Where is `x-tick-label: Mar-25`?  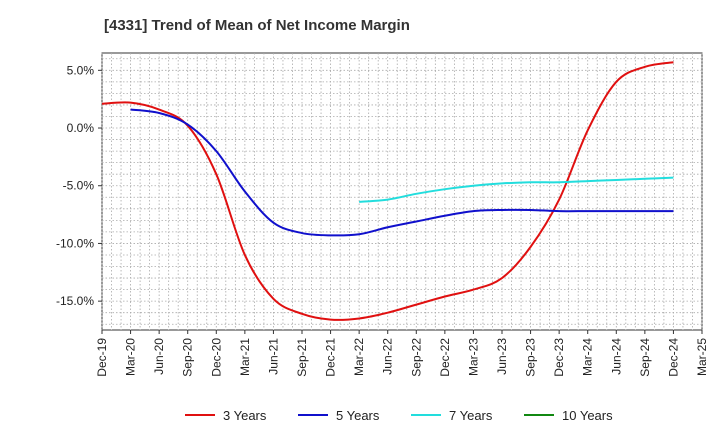 x-tick-label: Mar-25 is located at coordinates (702, 357).